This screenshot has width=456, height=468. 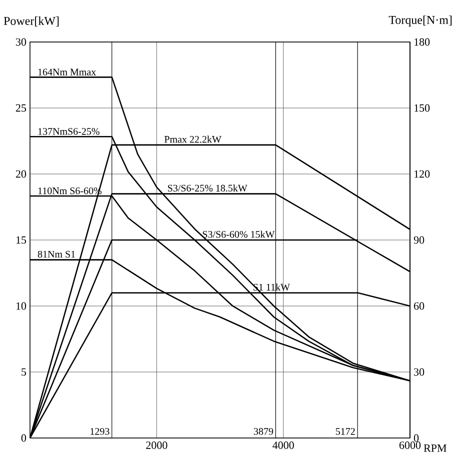 What do you see at coordinates (264, 431) in the screenshot?
I see `ref-line-label: 3879` at bounding box center [264, 431].